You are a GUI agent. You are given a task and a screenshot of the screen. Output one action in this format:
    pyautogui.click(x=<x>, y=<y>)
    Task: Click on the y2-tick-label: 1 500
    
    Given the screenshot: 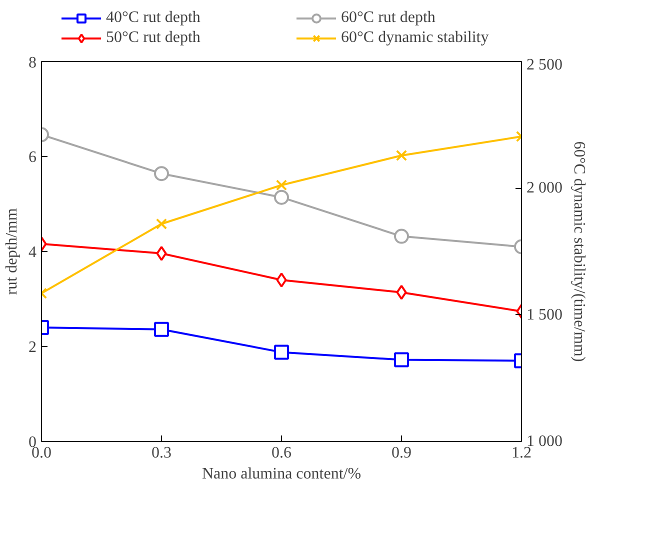 What is the action you would take?
    pyautogui.click(x=544, y=315)
    